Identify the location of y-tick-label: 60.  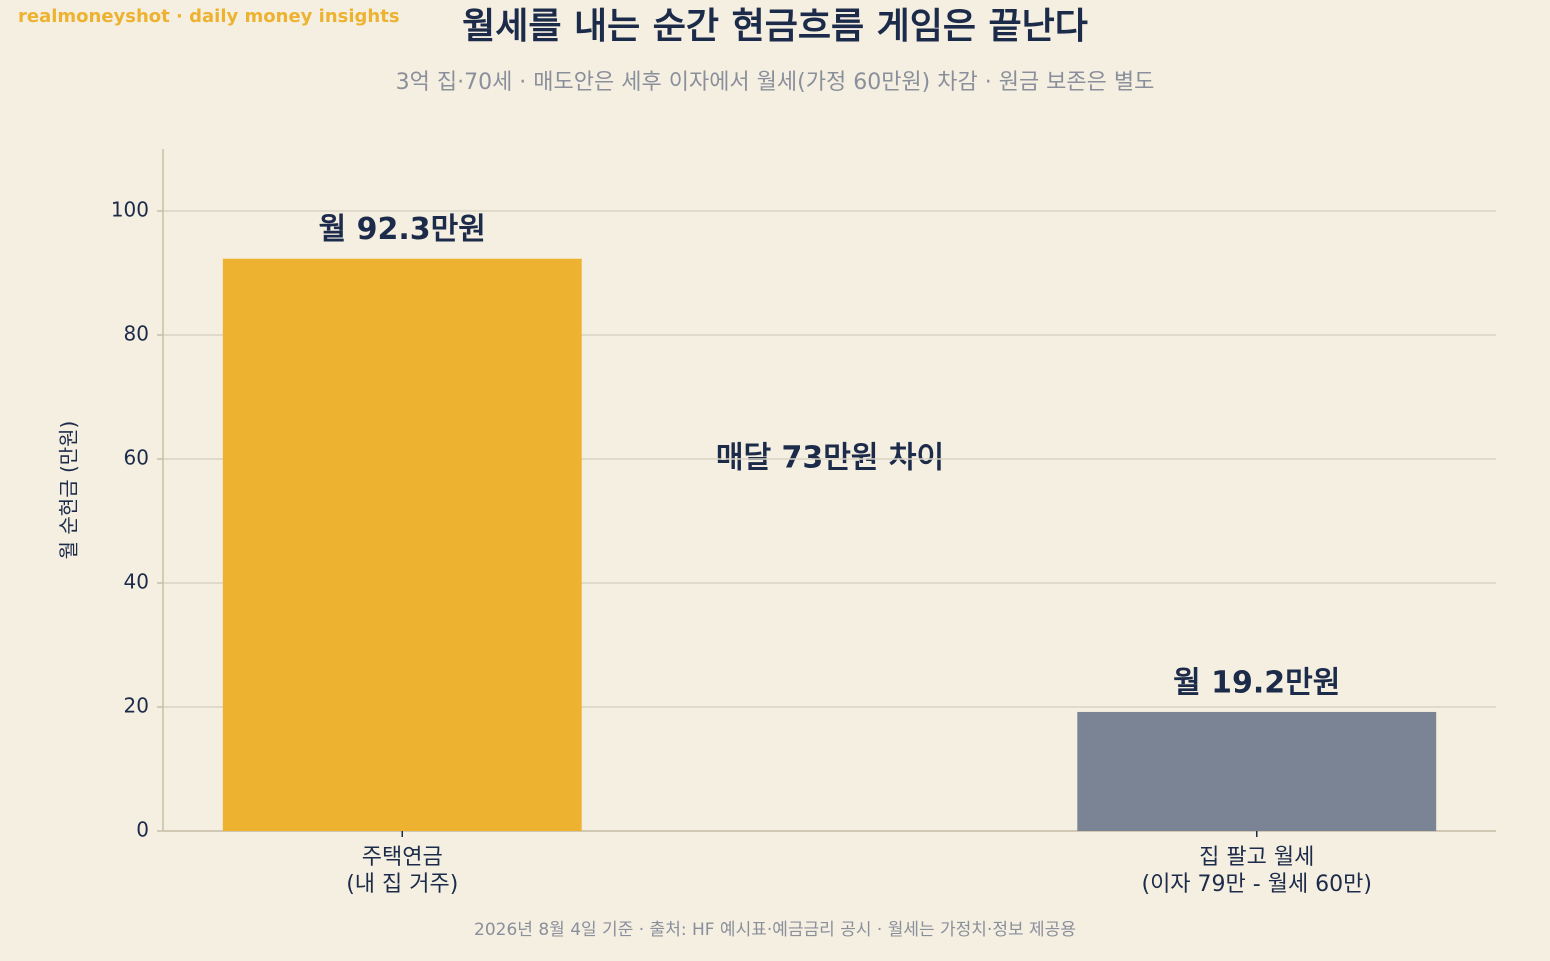
(136, 458).